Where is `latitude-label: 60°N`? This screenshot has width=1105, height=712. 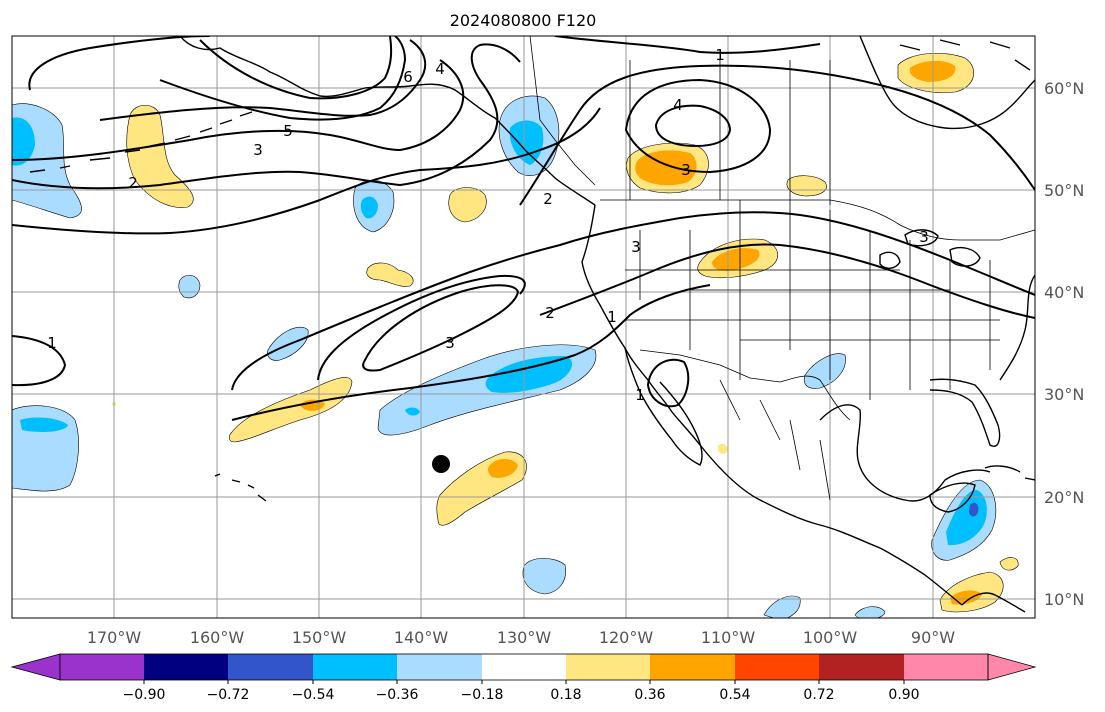
latitude-label: 60°N is located at coordinates (1064, 88).